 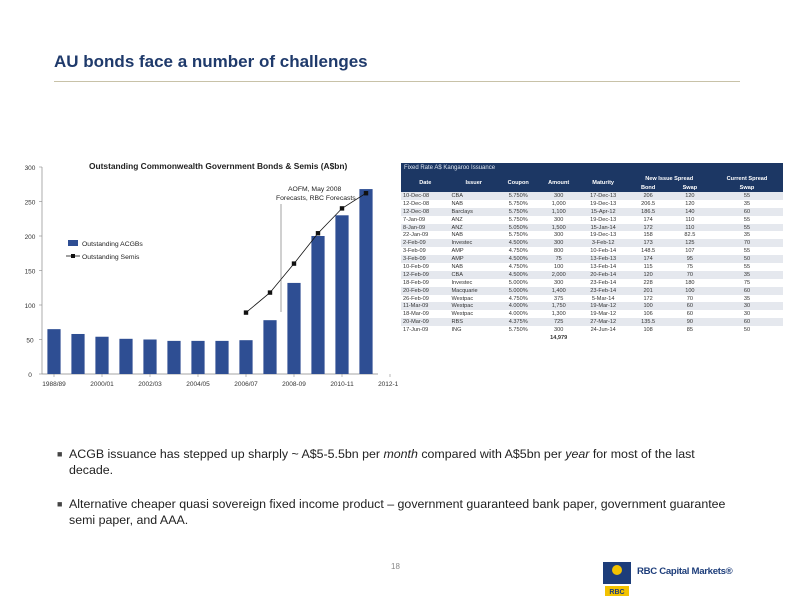 What do you see at coordinates (425, 267) in the screenshot?
I see `table-cell: 10-Feb-09` at bounding box center [425, 267].